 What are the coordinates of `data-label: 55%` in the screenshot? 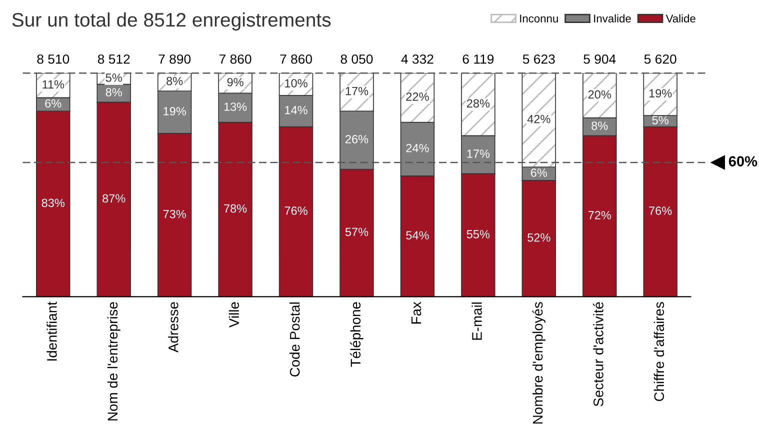 It's located at (478, 234).